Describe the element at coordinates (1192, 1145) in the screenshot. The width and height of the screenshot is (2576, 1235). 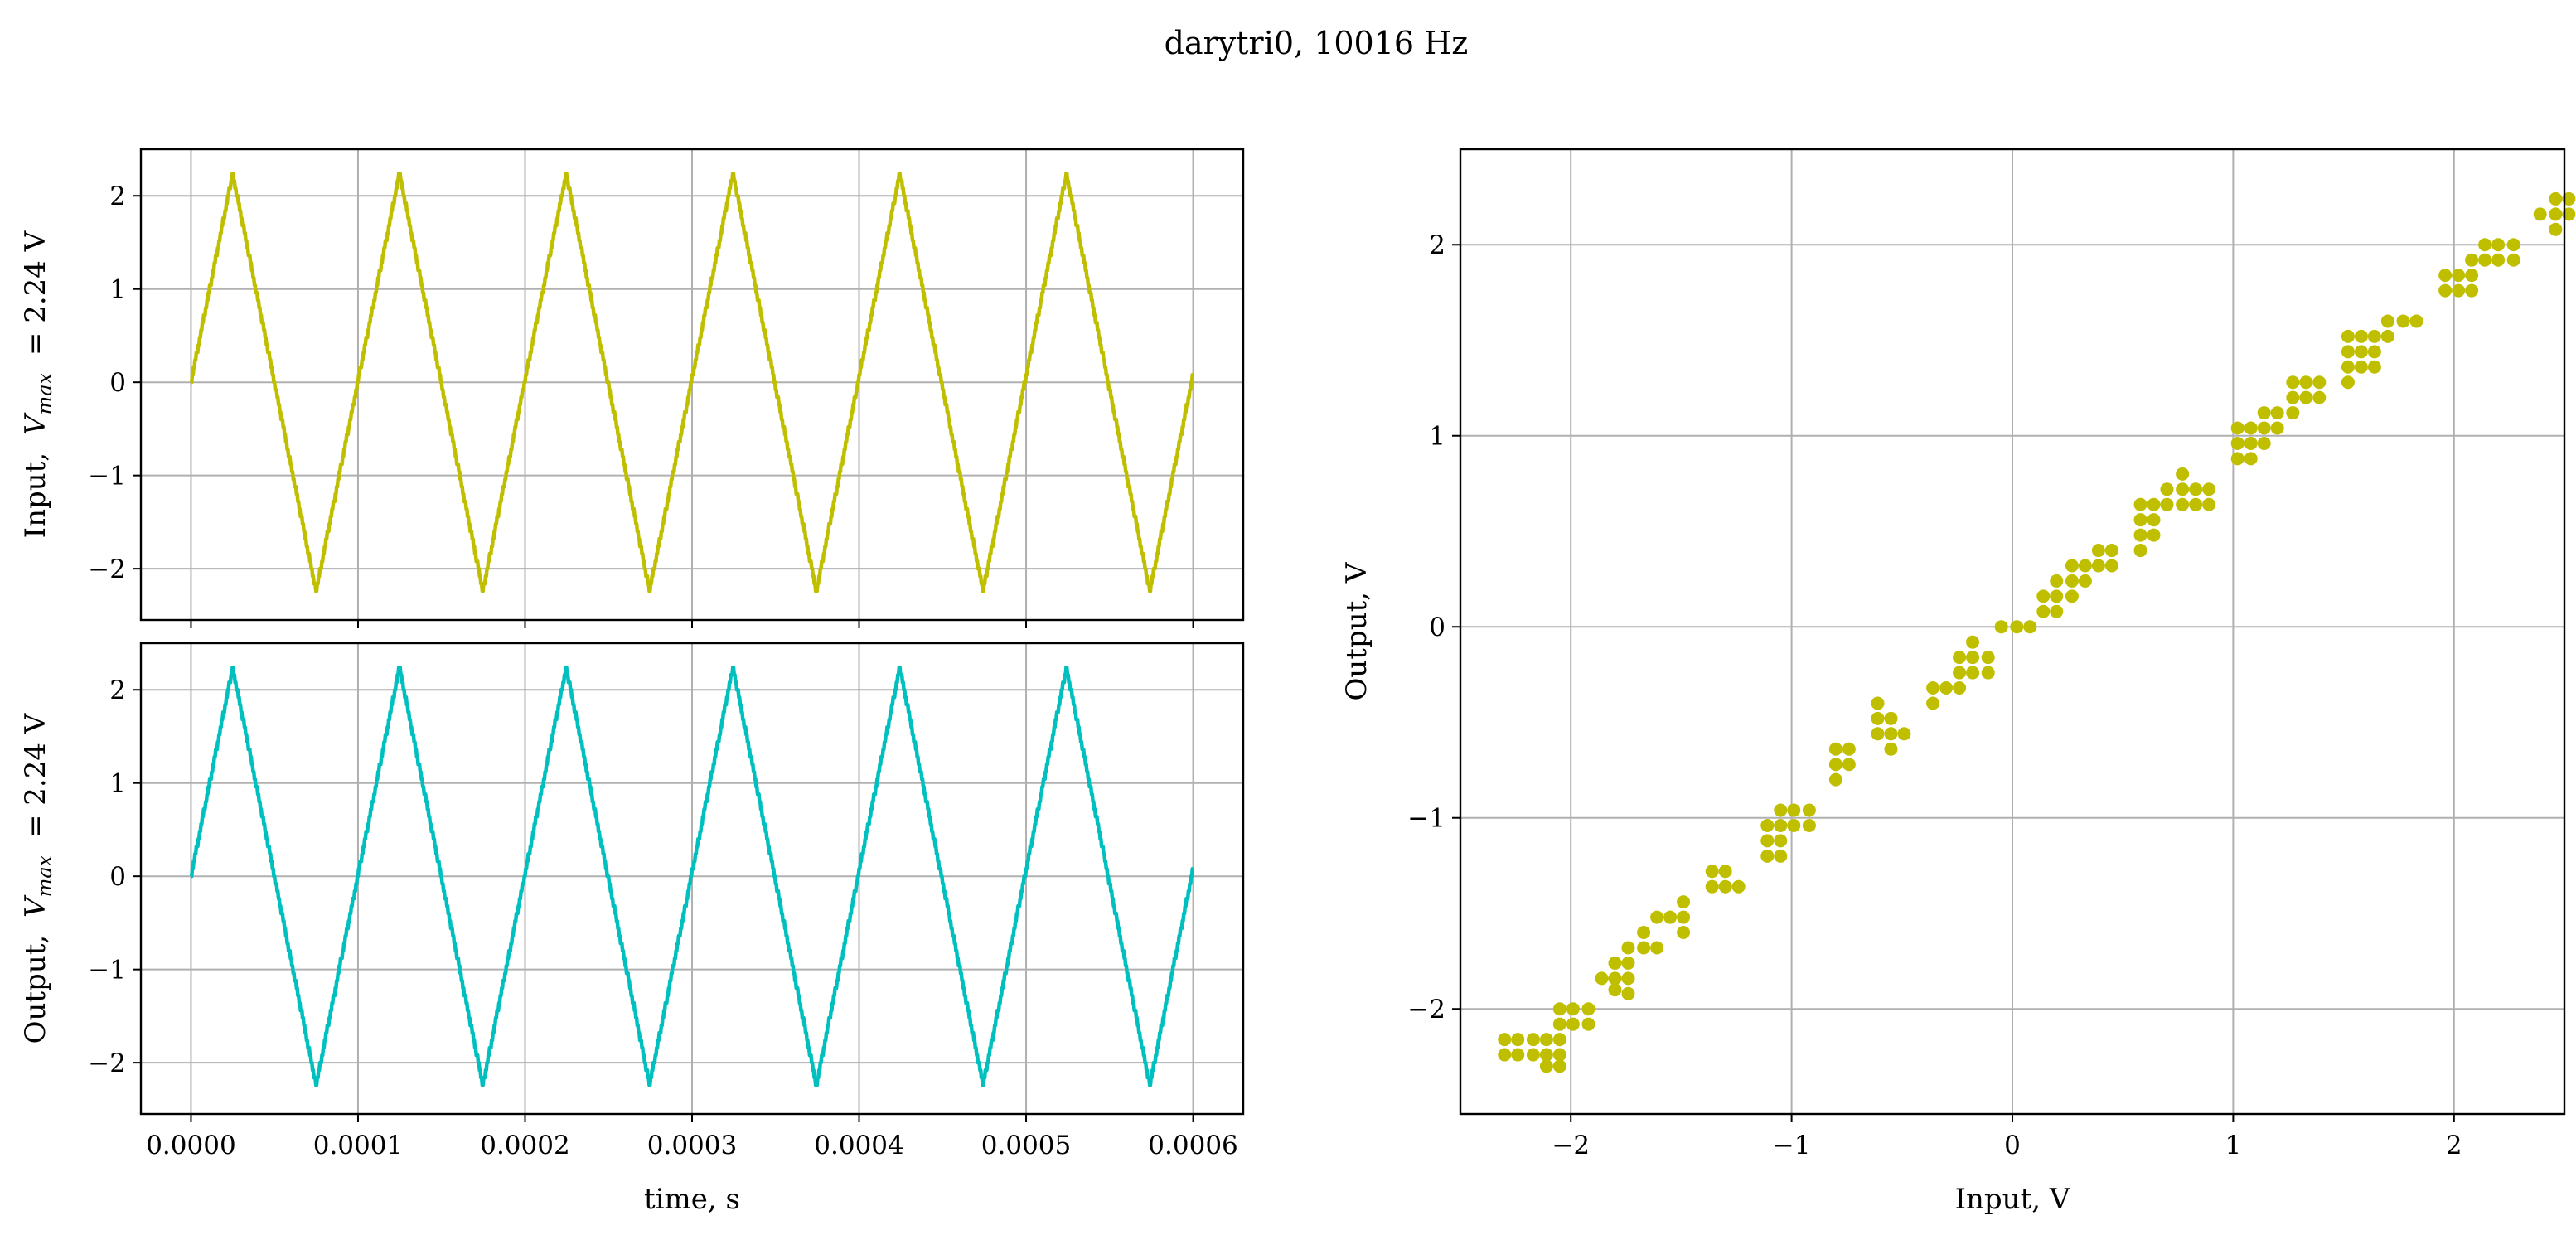
I see `output-xtick-label: 0.0006` at that location.